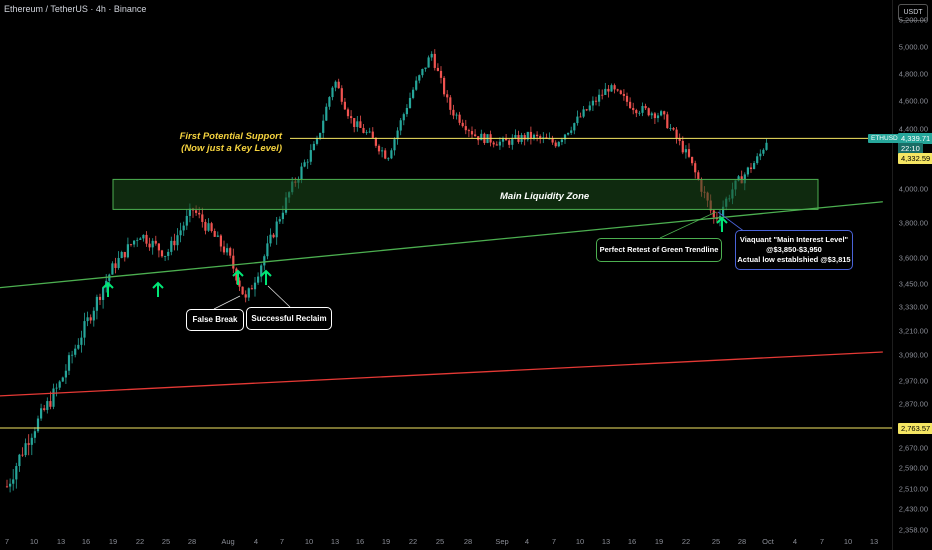 The height and width of the screenshot is (550, 932). Describe the element at coordinates (915, 158) in the screenshot. I see `support-price-tag: 4,332.59` at that location.